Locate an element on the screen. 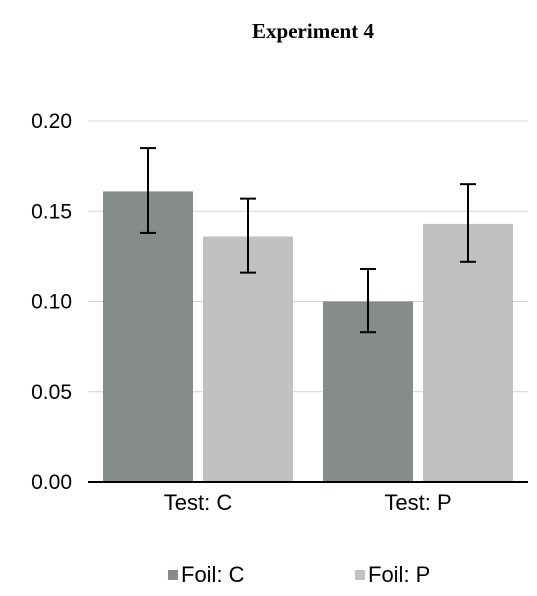 The height and width of the screenshot is (596, 537). legend-label: Foil: C is located at coordinates (213, 574).